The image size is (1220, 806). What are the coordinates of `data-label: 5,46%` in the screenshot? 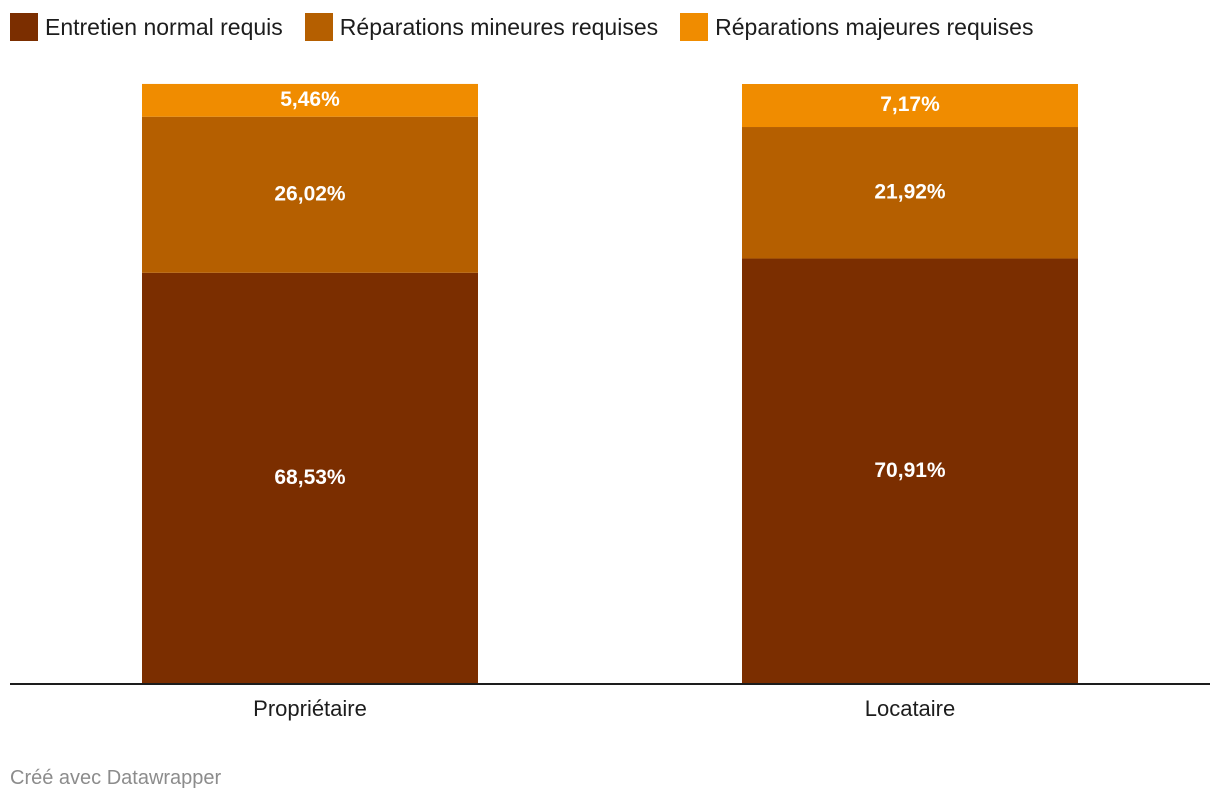 It's located at (310, 99).